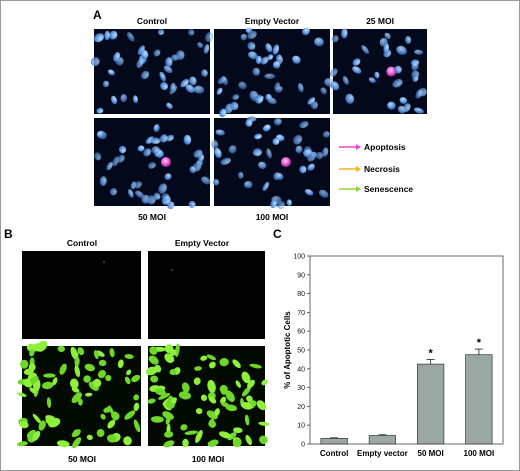 This screenshot has width=520, height=471. I want to click on y-tick-label: 80, so click(301, 294).